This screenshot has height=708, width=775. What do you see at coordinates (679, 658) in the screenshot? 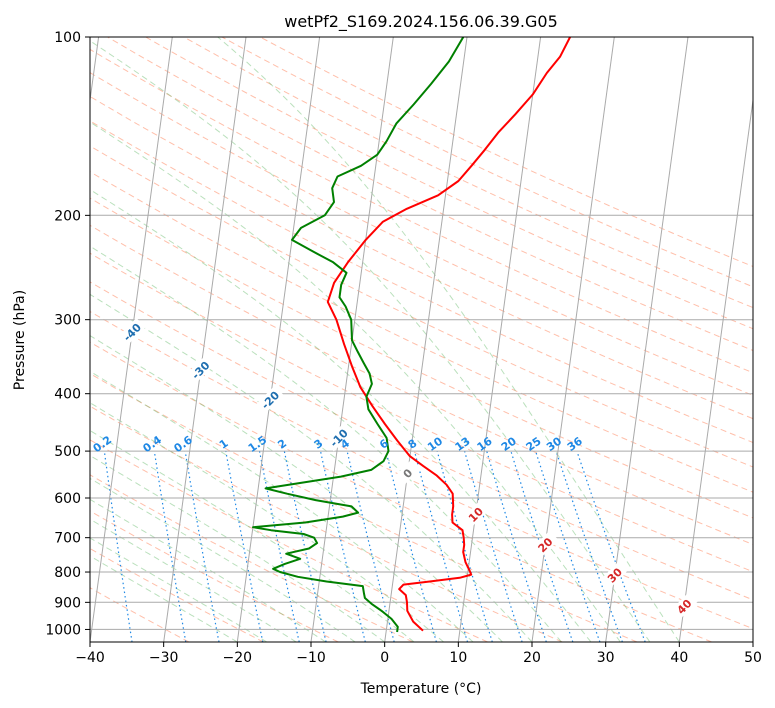
I see `x-tick-label: 40` at bounding box center [679, 658].